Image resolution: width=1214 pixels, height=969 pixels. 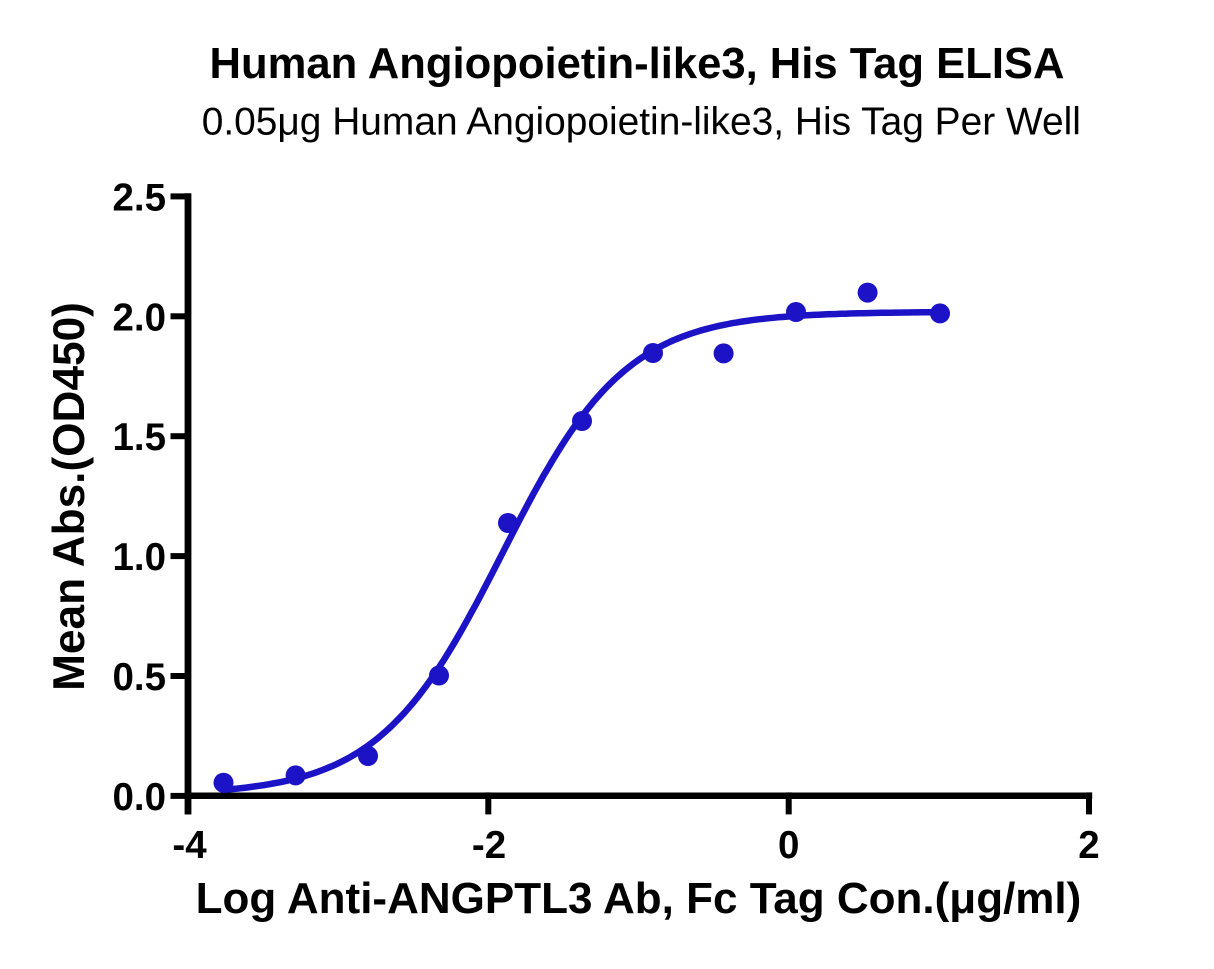 I want to click on svg-text: 0, so click(x=788, y=845).